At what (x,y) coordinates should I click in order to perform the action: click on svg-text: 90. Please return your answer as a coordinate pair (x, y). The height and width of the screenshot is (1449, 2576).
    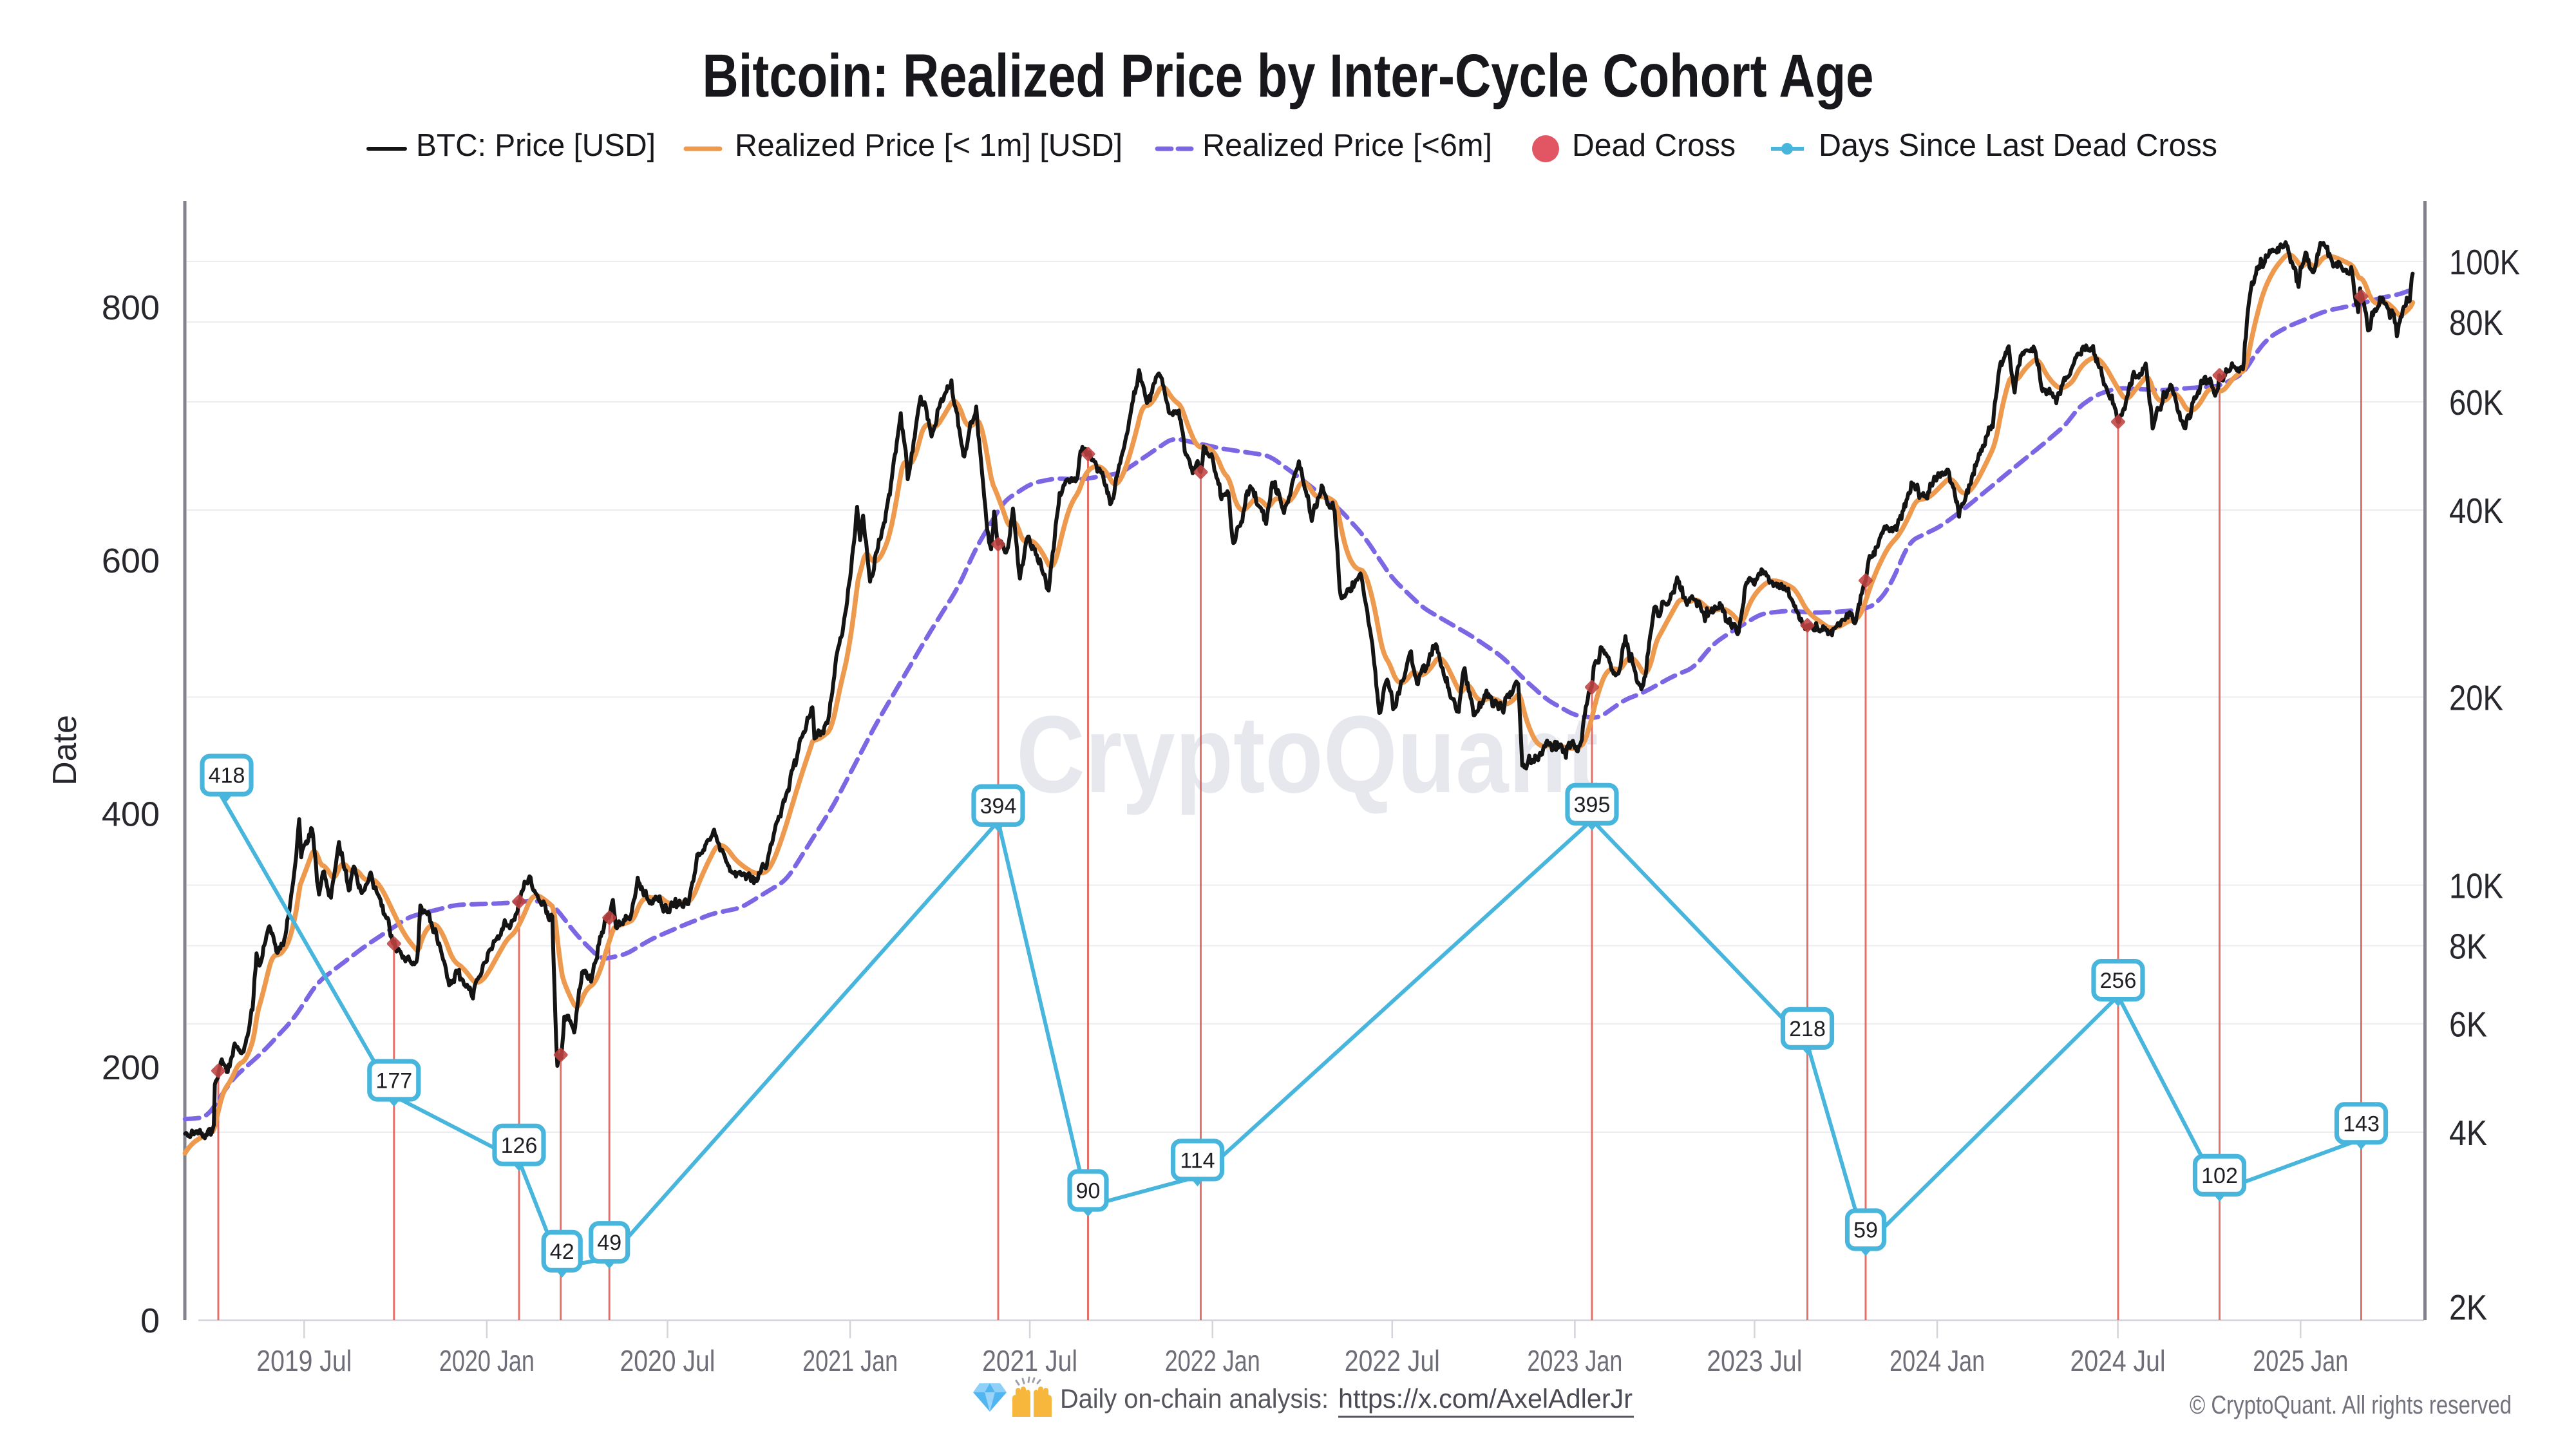
    Looking at the image, I should click on (1089, 1191).